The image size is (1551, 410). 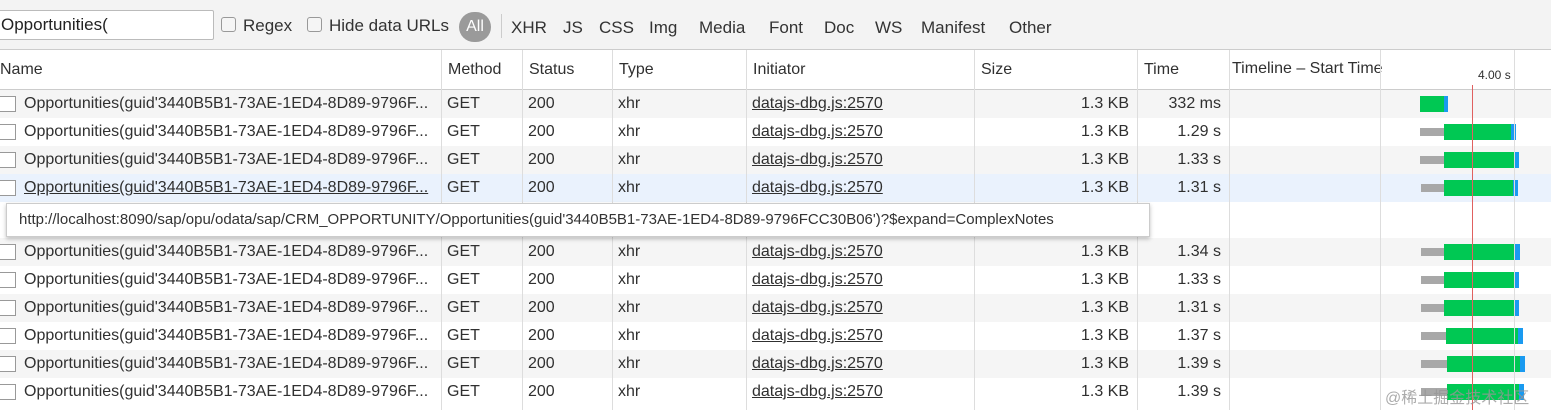 I want to click on type-filter-media: Media, so click(x=722, y=27).